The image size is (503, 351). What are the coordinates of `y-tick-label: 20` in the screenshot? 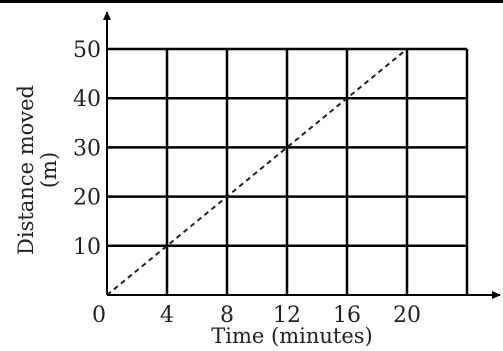 It's located at (87, 198).